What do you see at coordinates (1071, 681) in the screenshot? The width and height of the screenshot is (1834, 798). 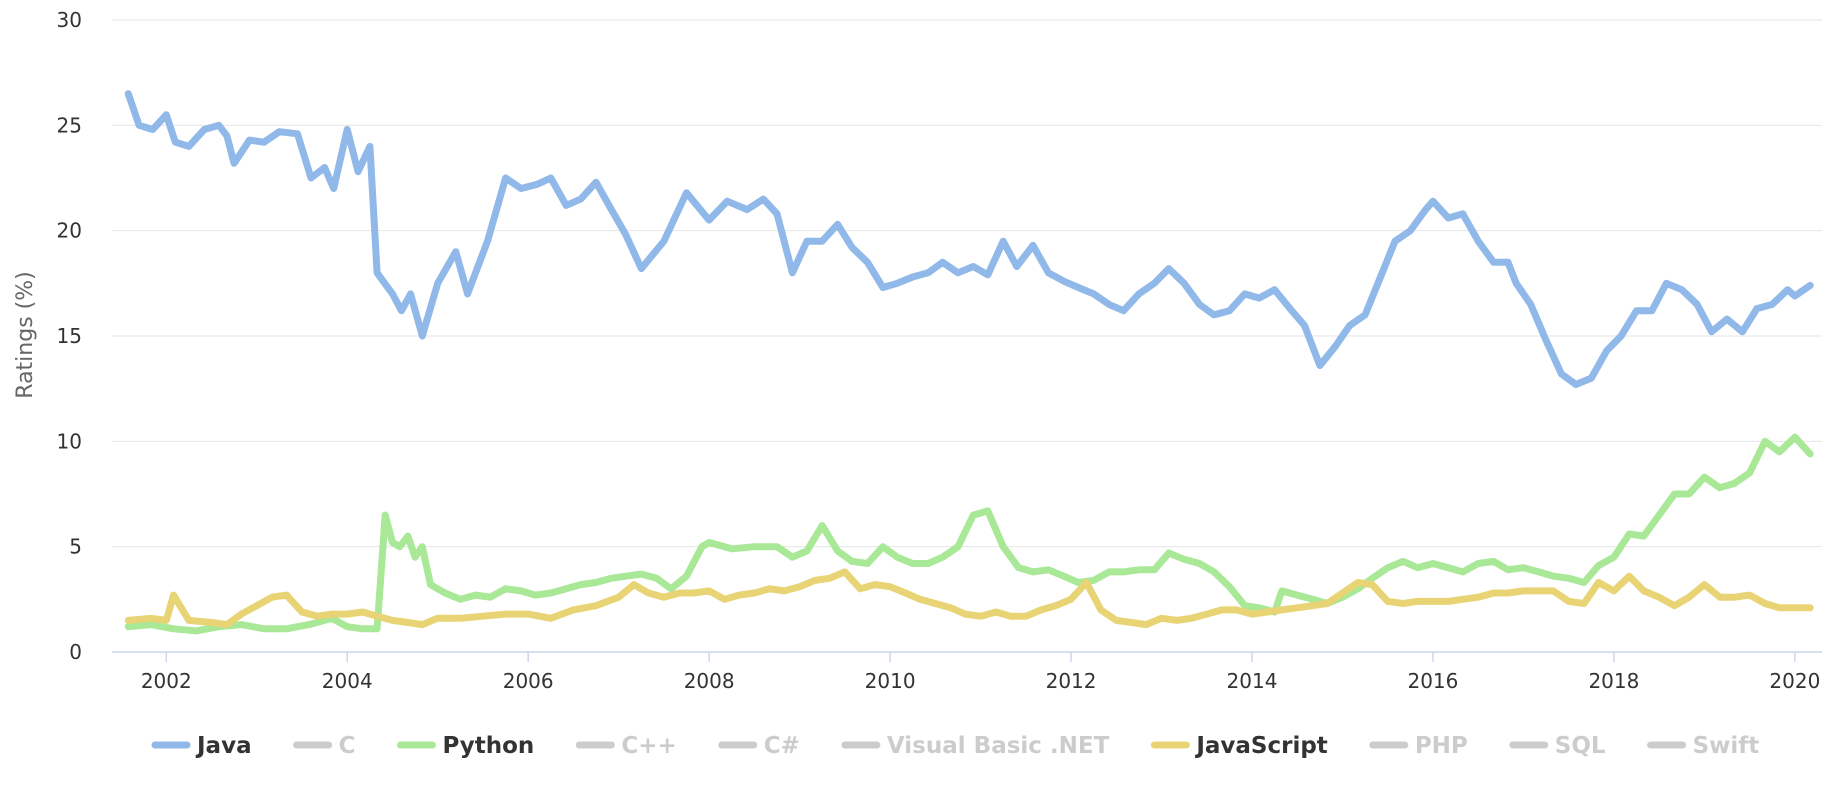 I see `x-tick-label: 2012` at bounding box center [1071, 681].